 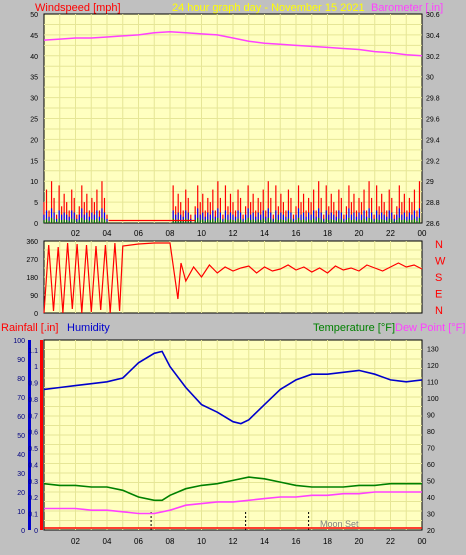 What do you see at coordinates (431, 448) in the screenshot?
I see `temperature-tick-label: 70` at bounding box center [431, 448].